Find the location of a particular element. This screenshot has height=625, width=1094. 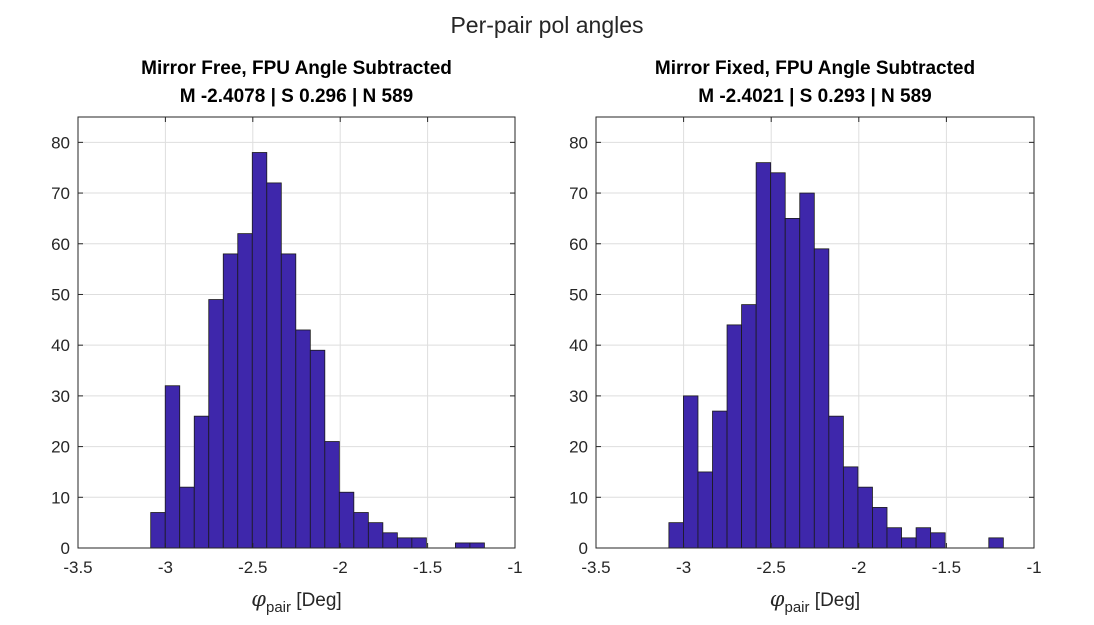

plot-title: Mirror Free, FPU Angle Subtracted is located at coordinates (296, 68).